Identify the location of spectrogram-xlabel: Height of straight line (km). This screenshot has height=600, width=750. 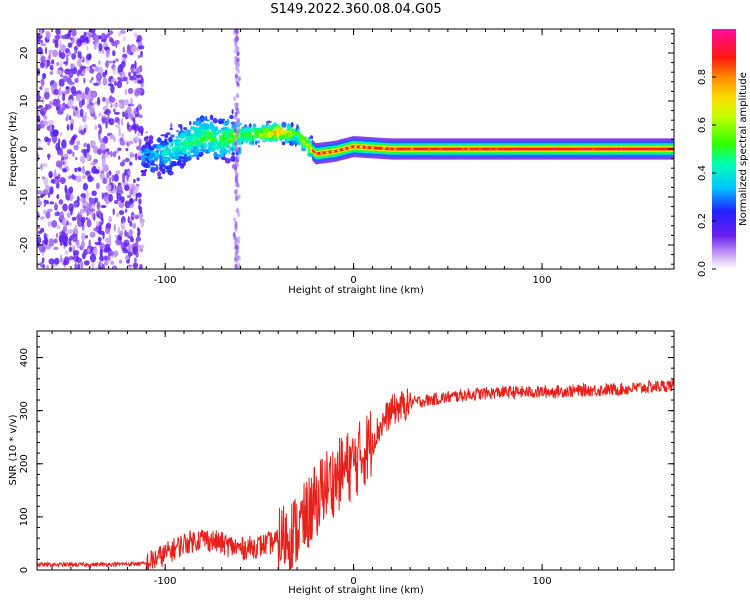
(356, 290).